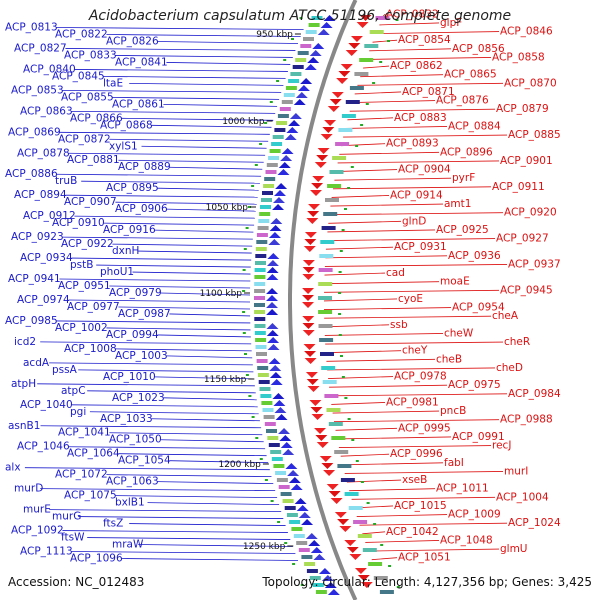 This screenshot has width=600, height=600. What do you see at coordinates (65, 370) in the screenshot?
I see `gene-label: pssA` at bounding box center [65, 370].